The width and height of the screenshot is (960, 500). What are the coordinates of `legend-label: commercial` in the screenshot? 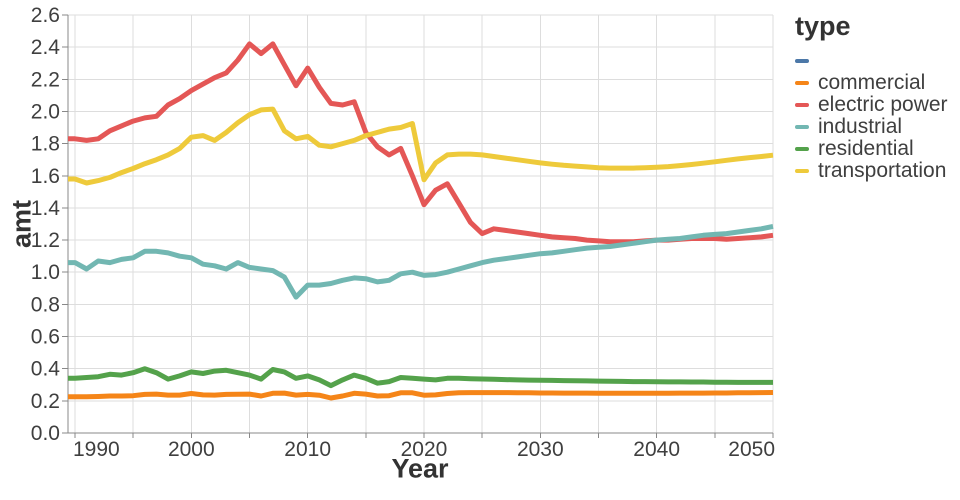 It's located at (872, 82).